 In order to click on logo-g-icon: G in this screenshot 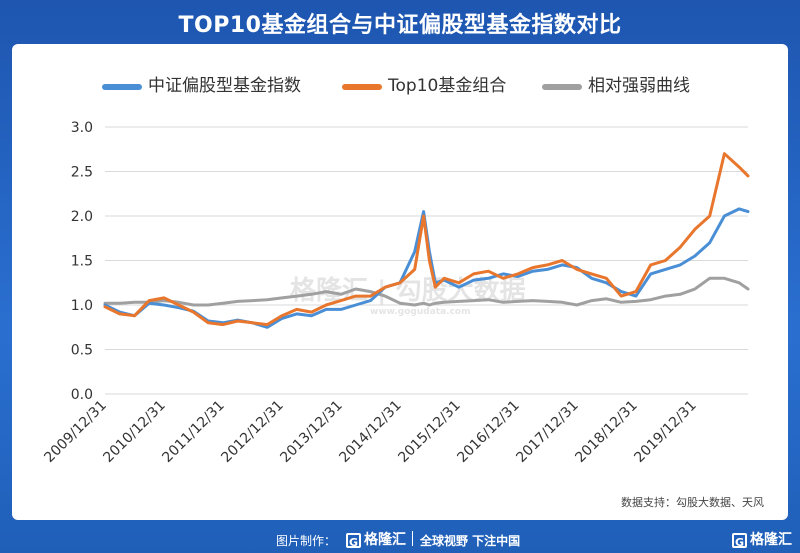, I will do `click(353, 540)`.